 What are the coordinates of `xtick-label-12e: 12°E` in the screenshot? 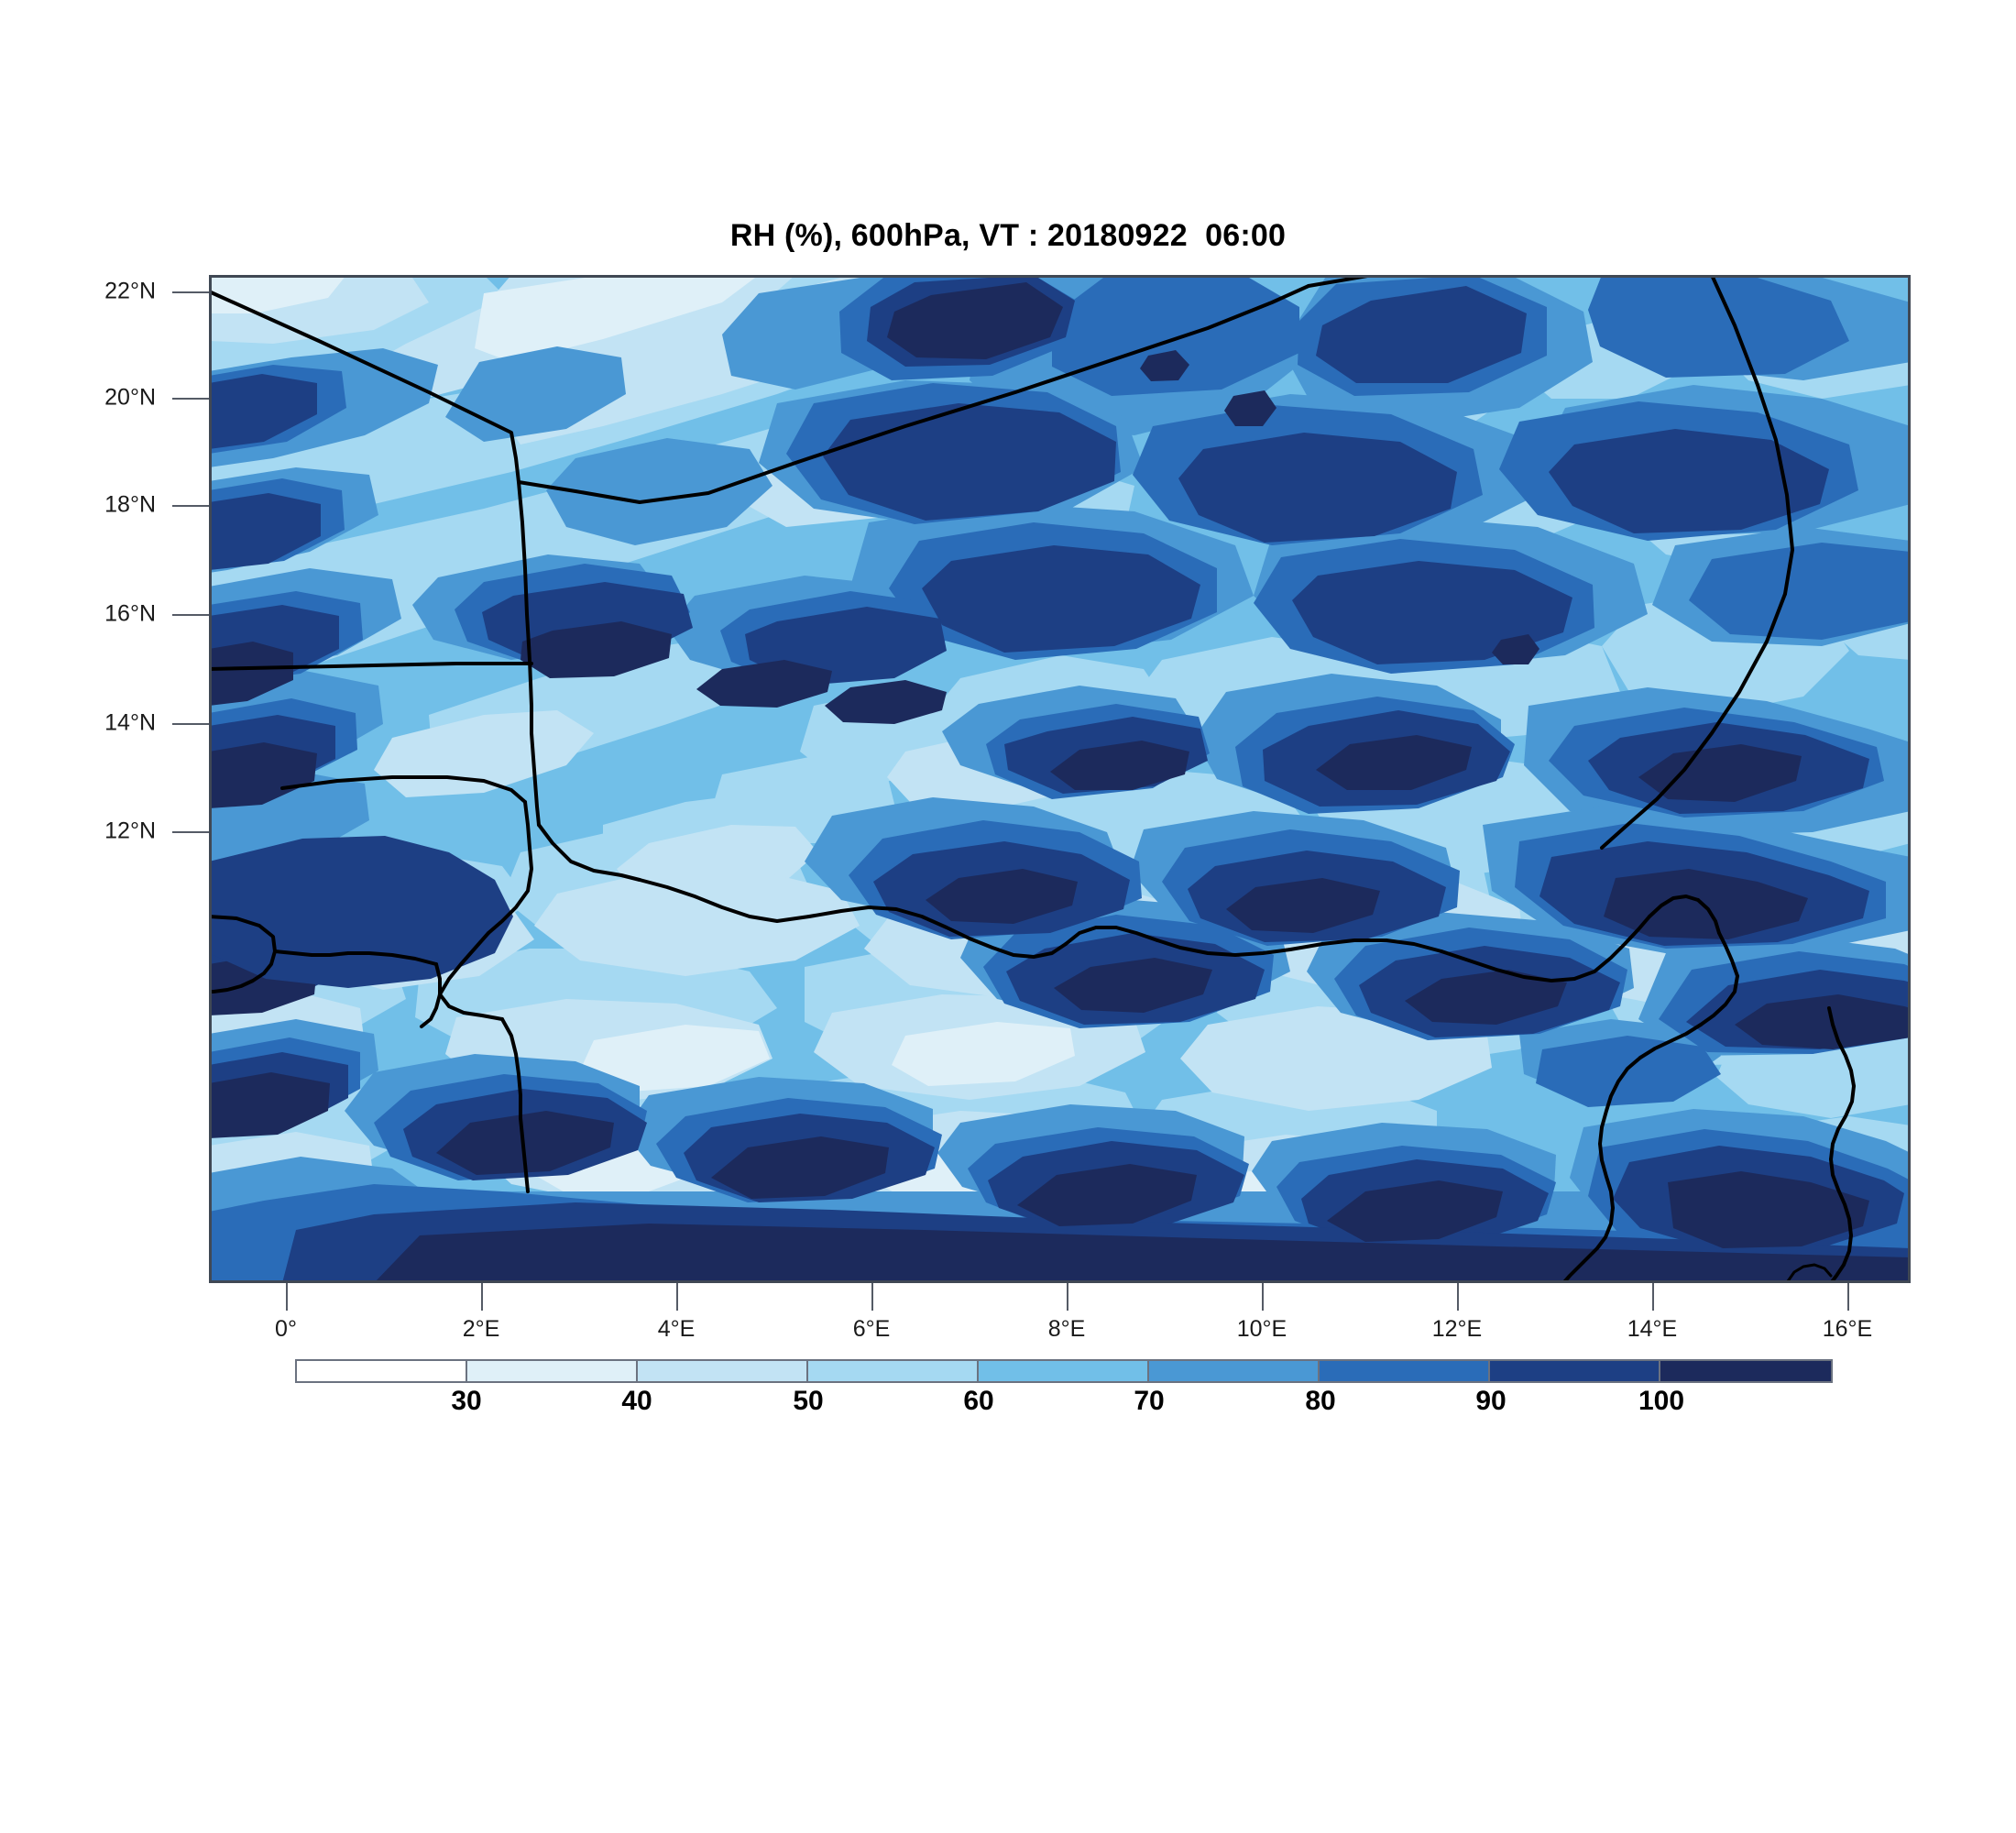 It's located at (1457, 1329).